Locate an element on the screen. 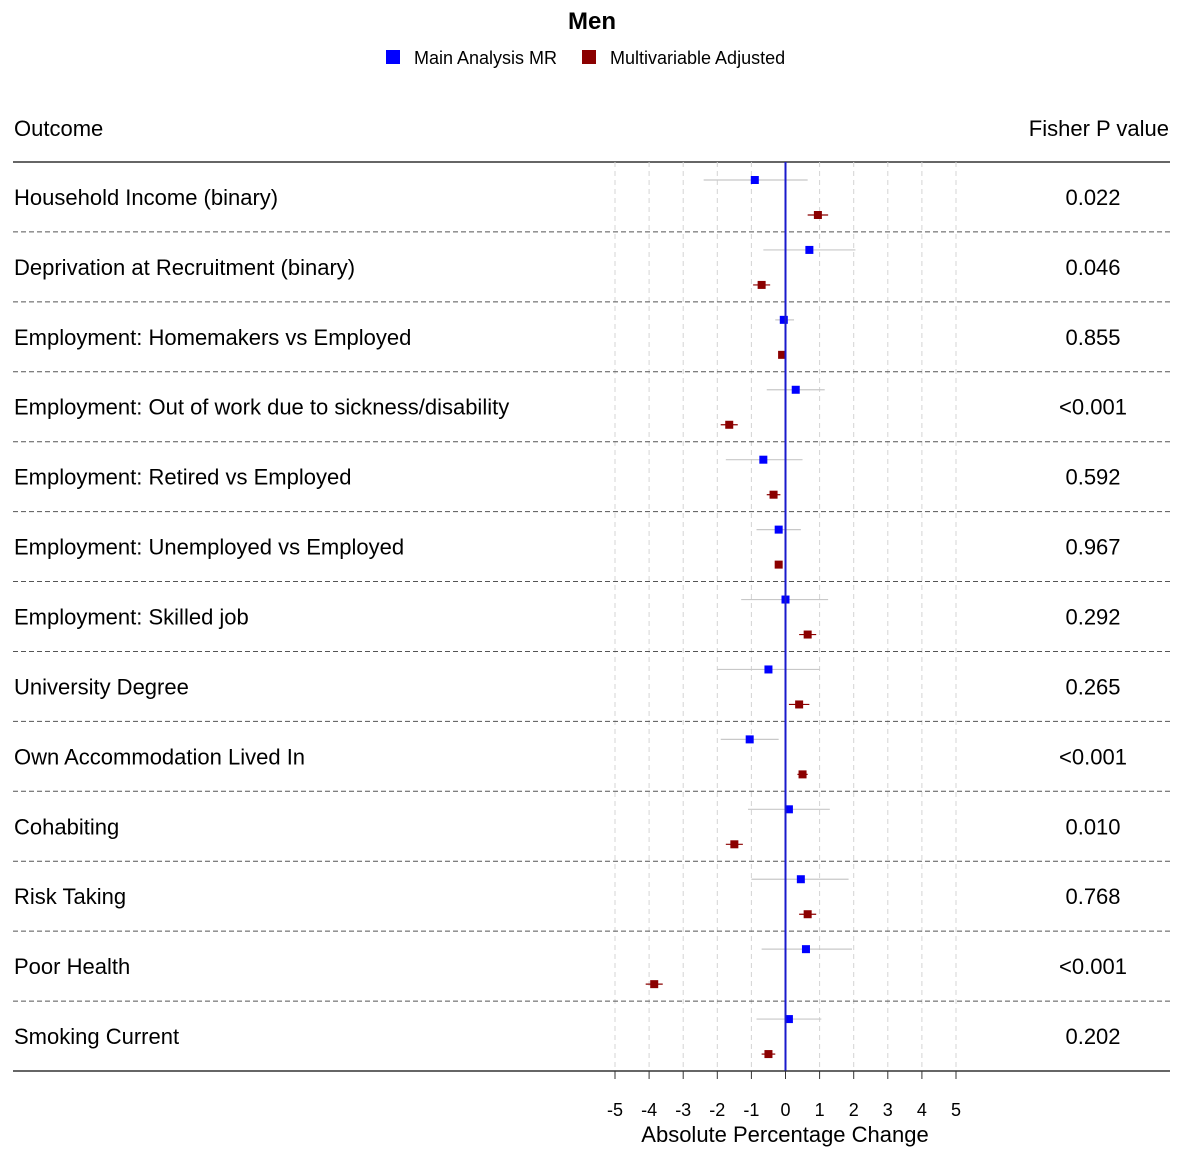 This screenshot has height=1149, width=1178. x-tick-label: 0 is located at coordinates (785, 1110).